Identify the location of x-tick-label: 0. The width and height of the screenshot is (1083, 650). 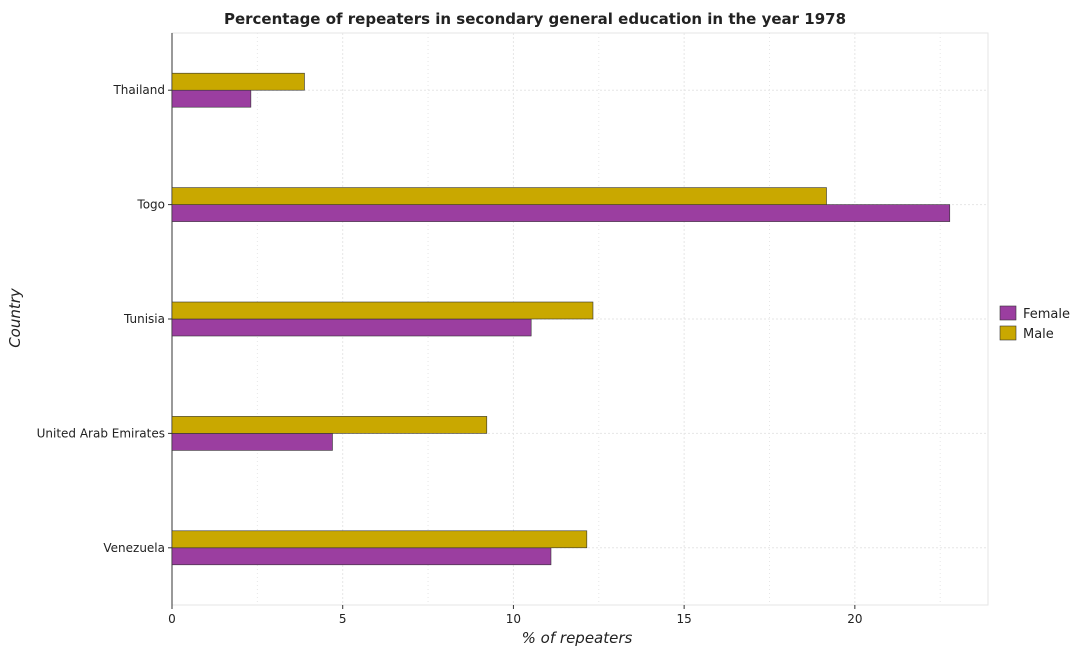
(172, 619).